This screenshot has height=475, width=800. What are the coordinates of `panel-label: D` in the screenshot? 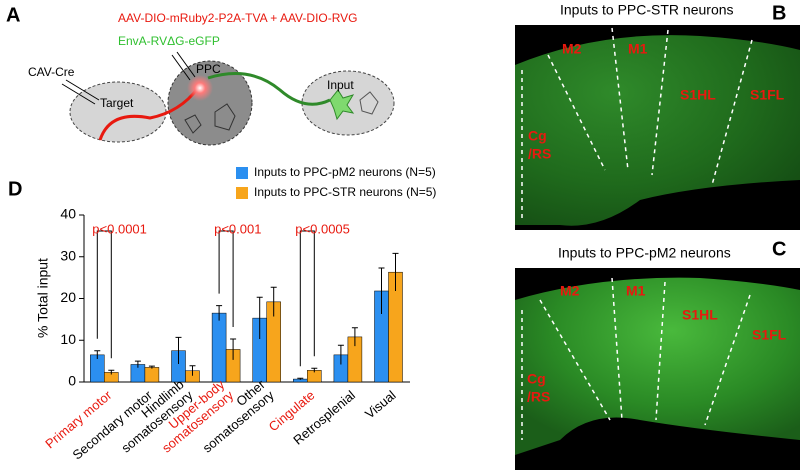 It's located at (15, 189).